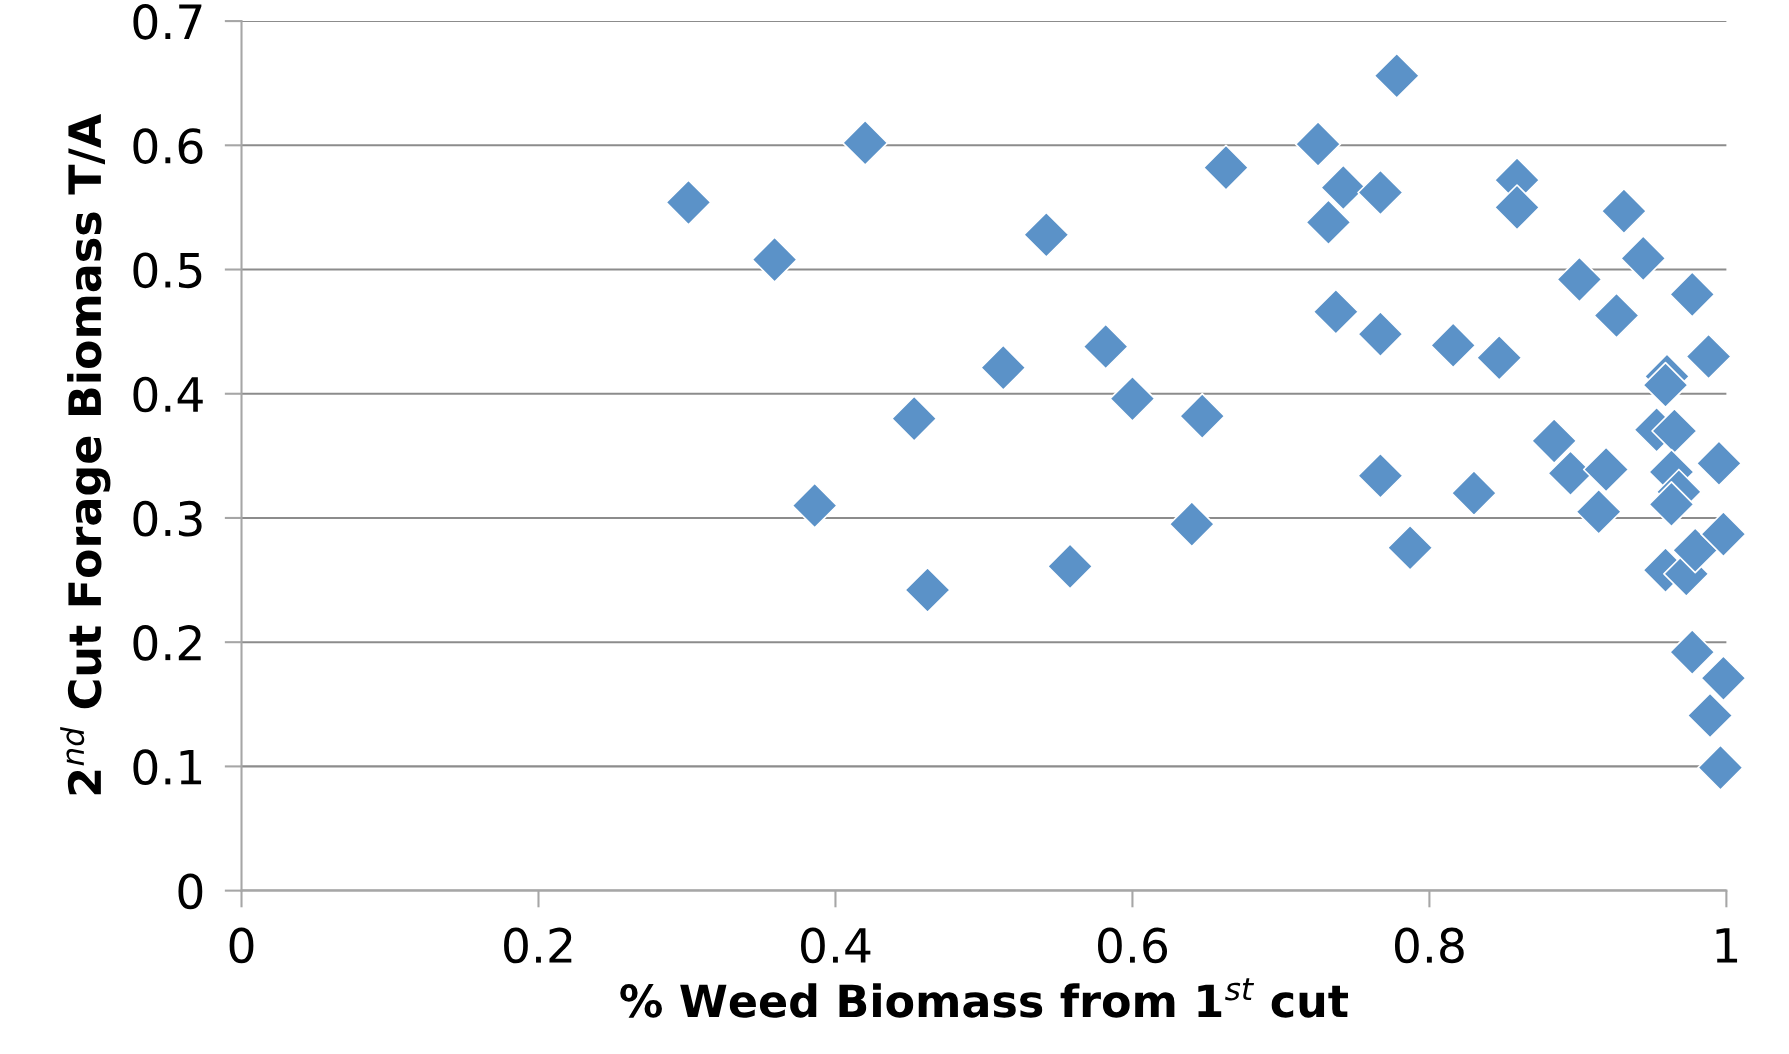 This screenshot has height=1054, width=1789. I want to click on x-tick-label: 0.4, so click(836, 945).